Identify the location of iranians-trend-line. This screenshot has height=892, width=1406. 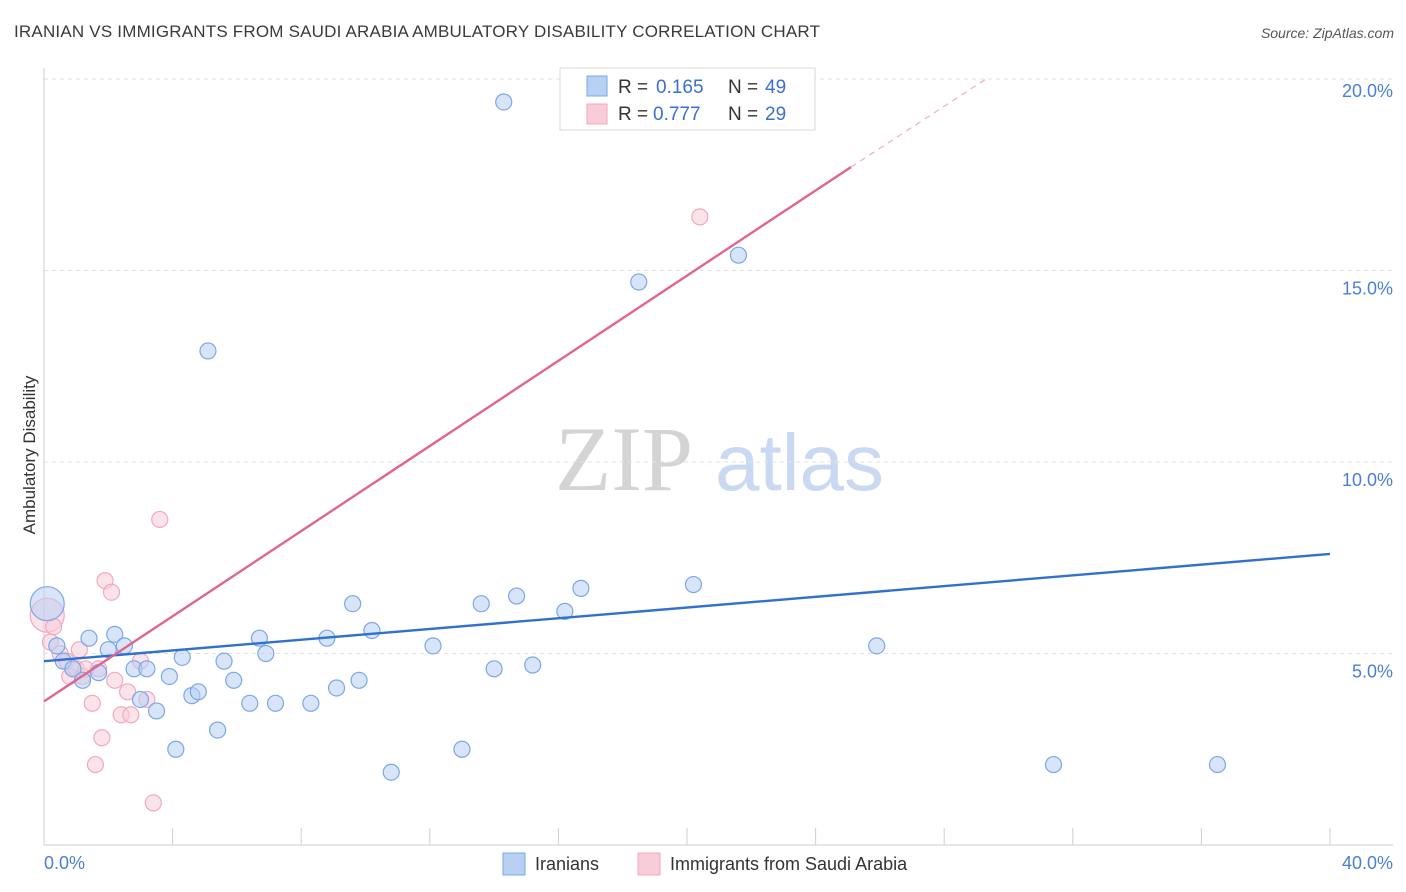
(687, 607).